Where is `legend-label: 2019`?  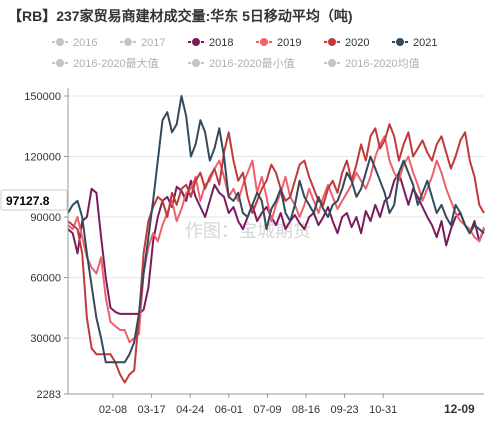 legend-label: 2019 is located at coordinates (289, 43).